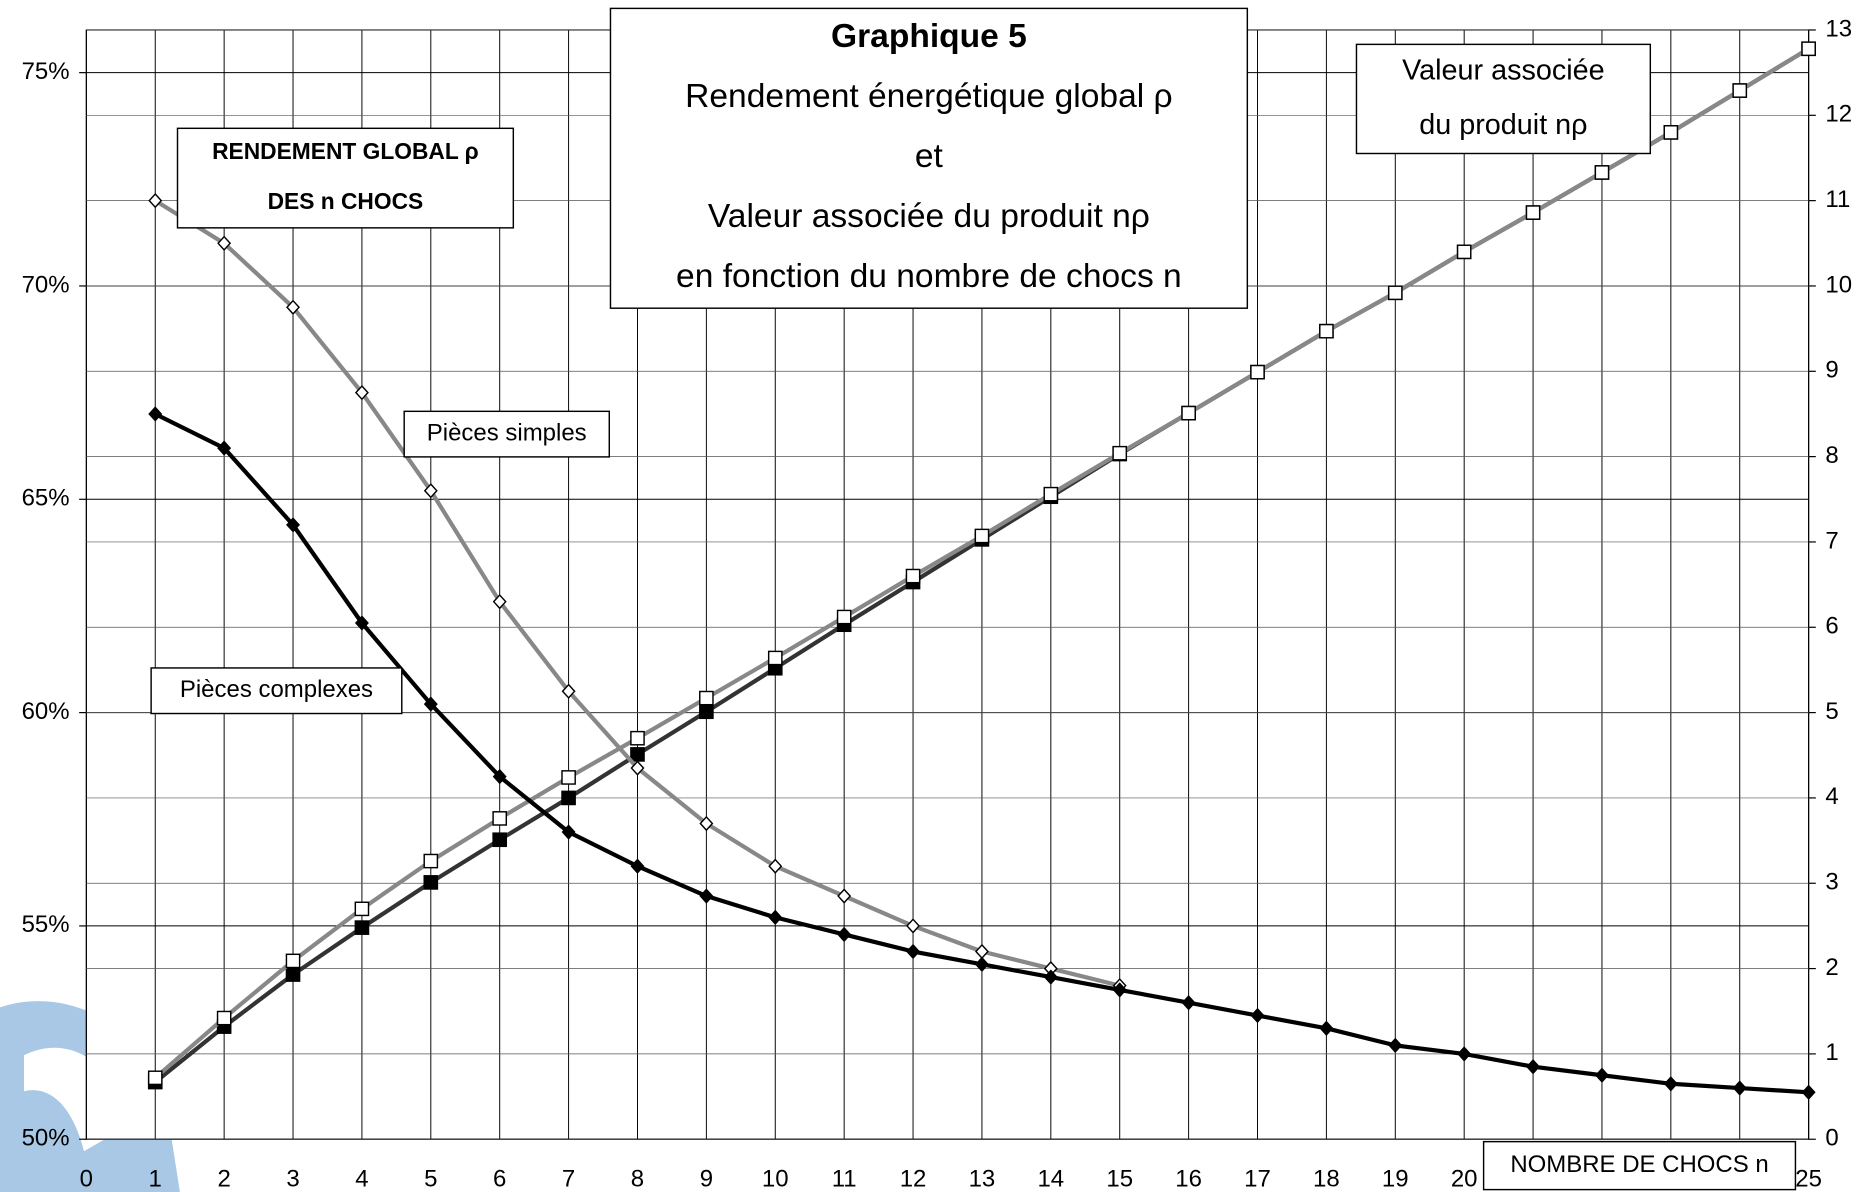  I want to click on y2-tick-label: 9, so click(1831, 370).